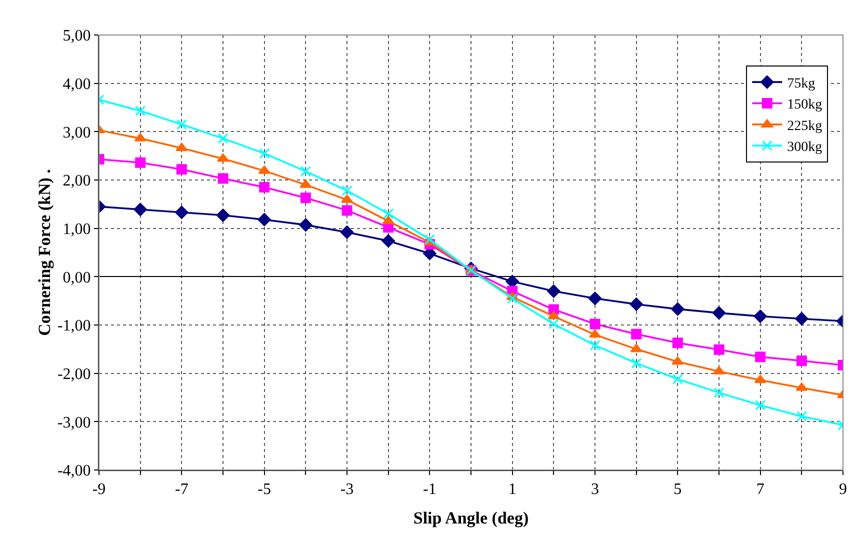 Image resolution: width=855 pixels, height=545 pixels. I want to click on x-tick-label: -7, so click(181, 489).